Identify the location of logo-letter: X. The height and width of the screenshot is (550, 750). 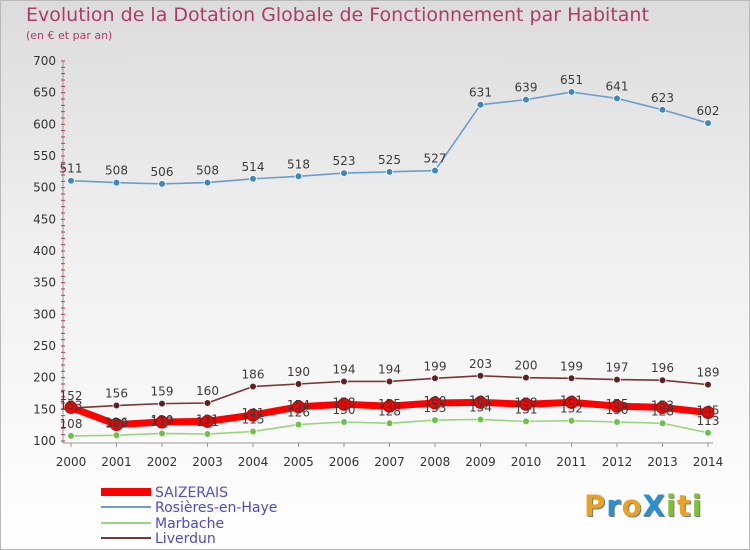
(654, 506).